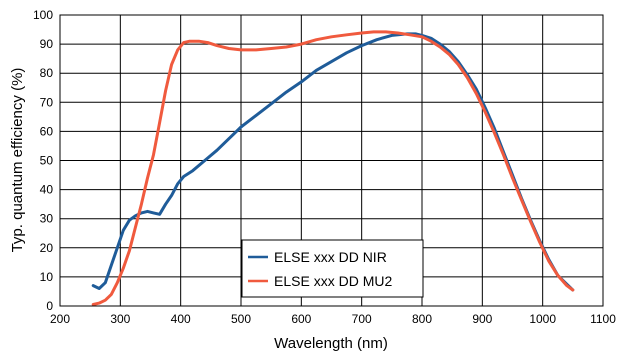 The height and width of the screenshot is (356, 620). What do you see at coordinates (482, 319) in the screenshot?
I see `x-tick-label: 900` at bounding box center [482, 319].